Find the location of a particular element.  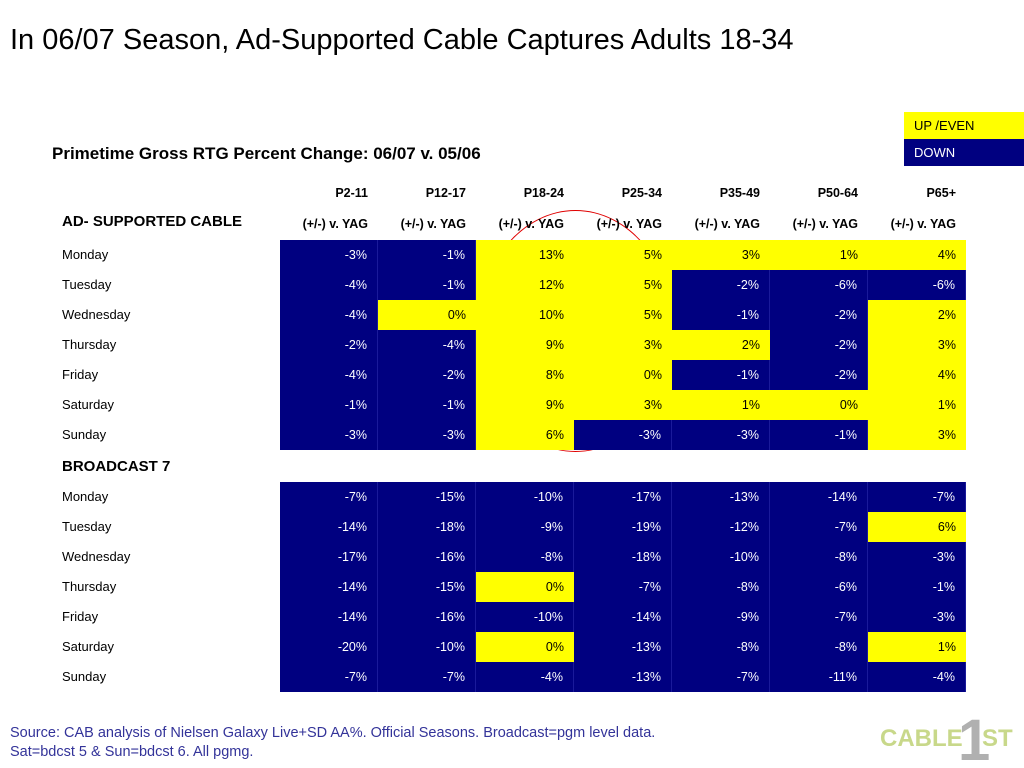

legend-up: UP /EVEN is located at coordinates (964, 125).